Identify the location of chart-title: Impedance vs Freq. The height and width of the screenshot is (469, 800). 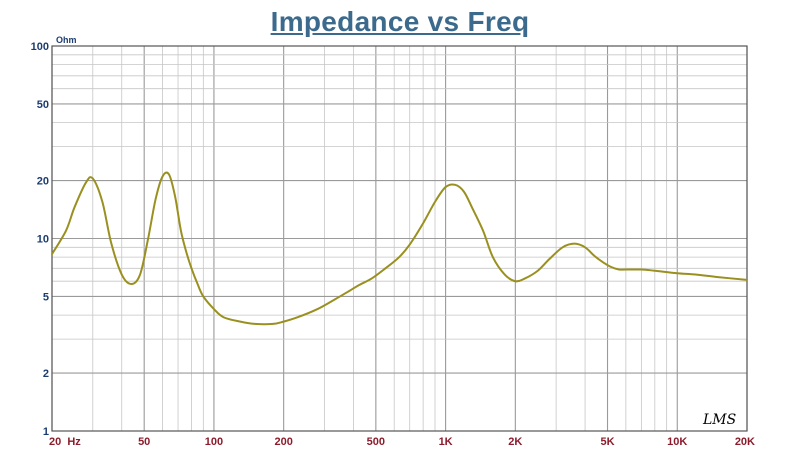
(400, 21).